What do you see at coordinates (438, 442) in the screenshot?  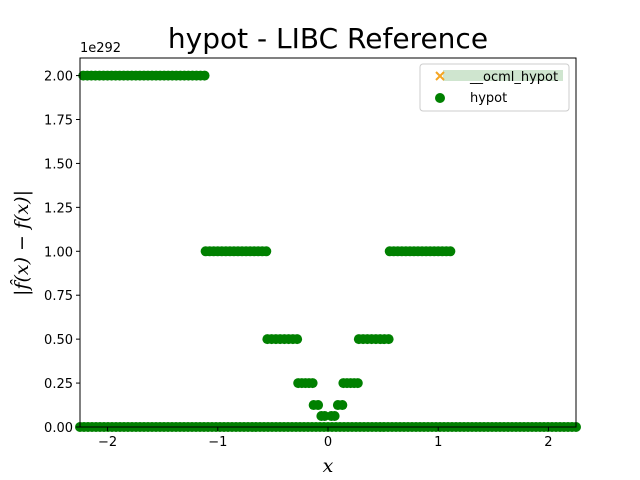 I see `x-tick-label: 1` at bounding box center [438, 442].